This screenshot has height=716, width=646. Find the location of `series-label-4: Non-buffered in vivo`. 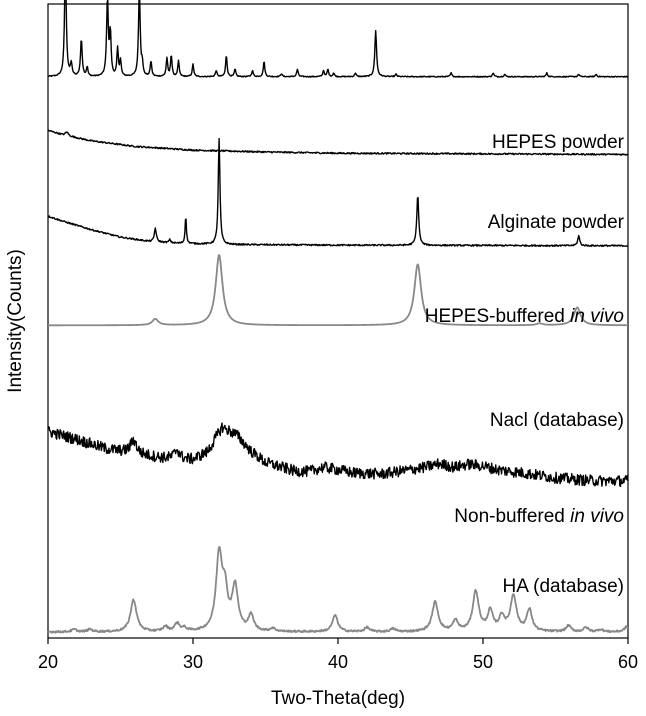

series-label-4: Non-buffered in vivo is located at coordinates (539, 516).